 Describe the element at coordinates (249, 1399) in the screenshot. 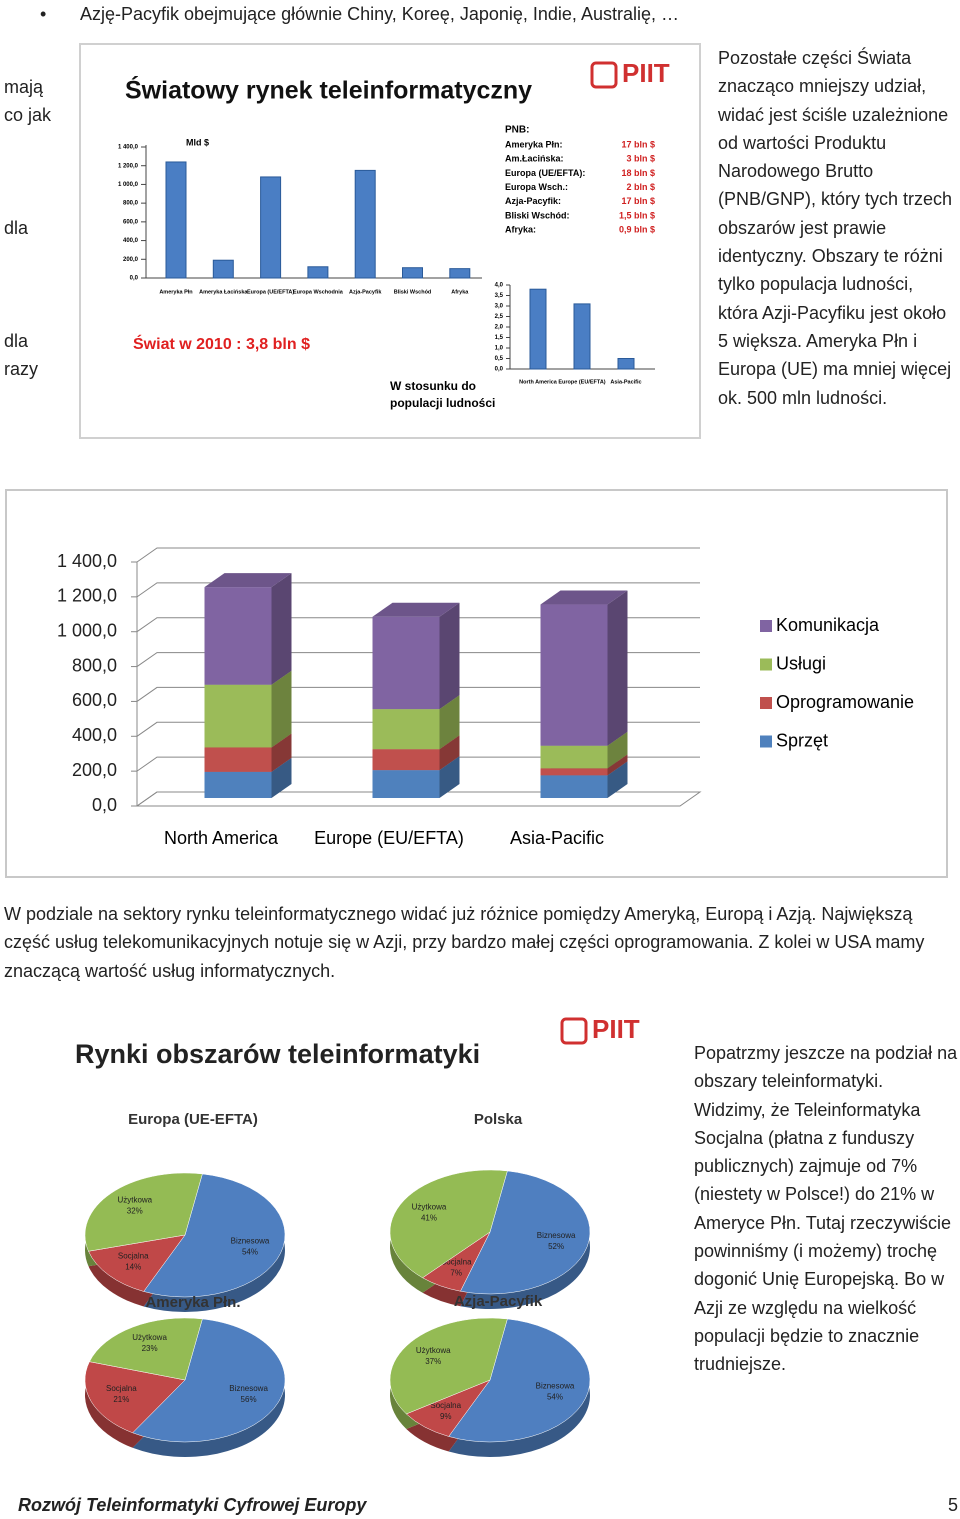

I see `value-label: 56%` at that location.